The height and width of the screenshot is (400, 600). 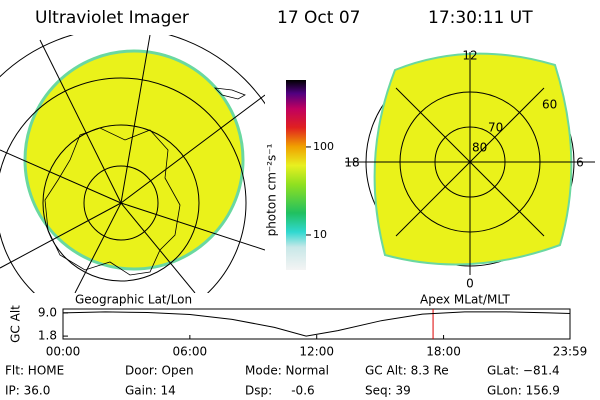 What do you see at coordinates (495, 128) in the screenshot?
I see `latitude-label: 70` at bounding box center [495, 128].